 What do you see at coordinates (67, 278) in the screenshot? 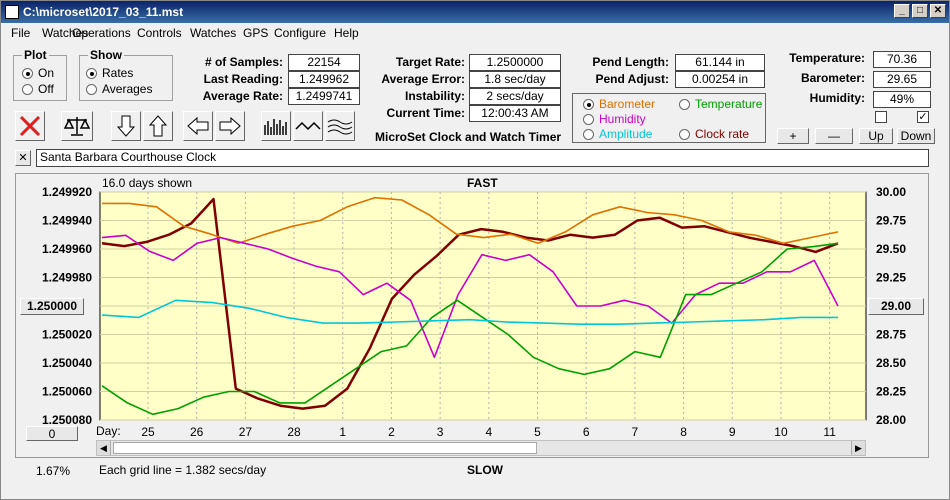
I see `y-left-tick: 1.249980` at bounding box center [67, 278].